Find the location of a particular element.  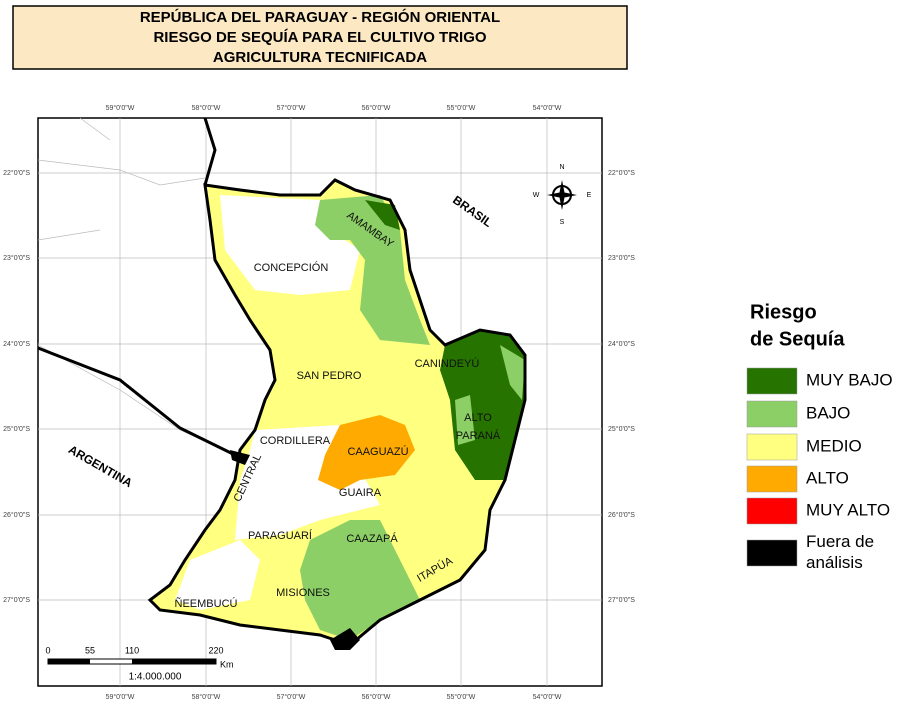

compass-needle is located at coordinates (562, 195).